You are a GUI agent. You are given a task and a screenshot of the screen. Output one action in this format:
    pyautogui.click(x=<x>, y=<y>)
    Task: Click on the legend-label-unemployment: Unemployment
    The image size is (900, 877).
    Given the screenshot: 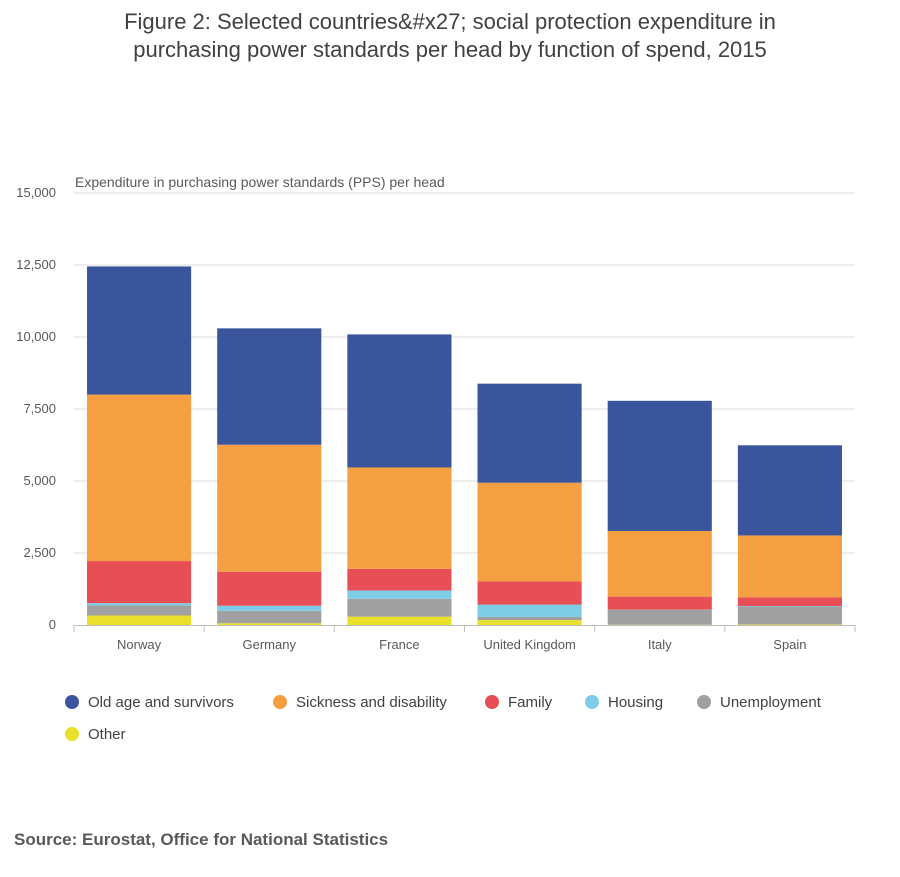 What is the action you would take?
    pyautogui.click(x=771, y=702)
    